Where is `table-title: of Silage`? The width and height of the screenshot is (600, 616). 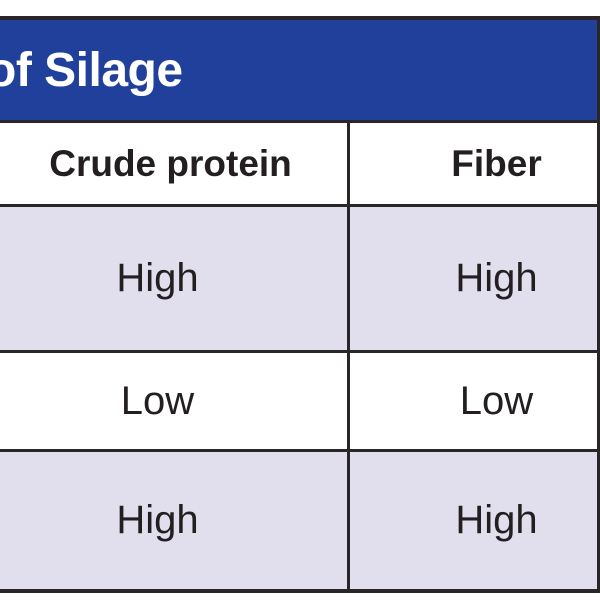 table-title: of Silage is located at coordinates (91, 70).